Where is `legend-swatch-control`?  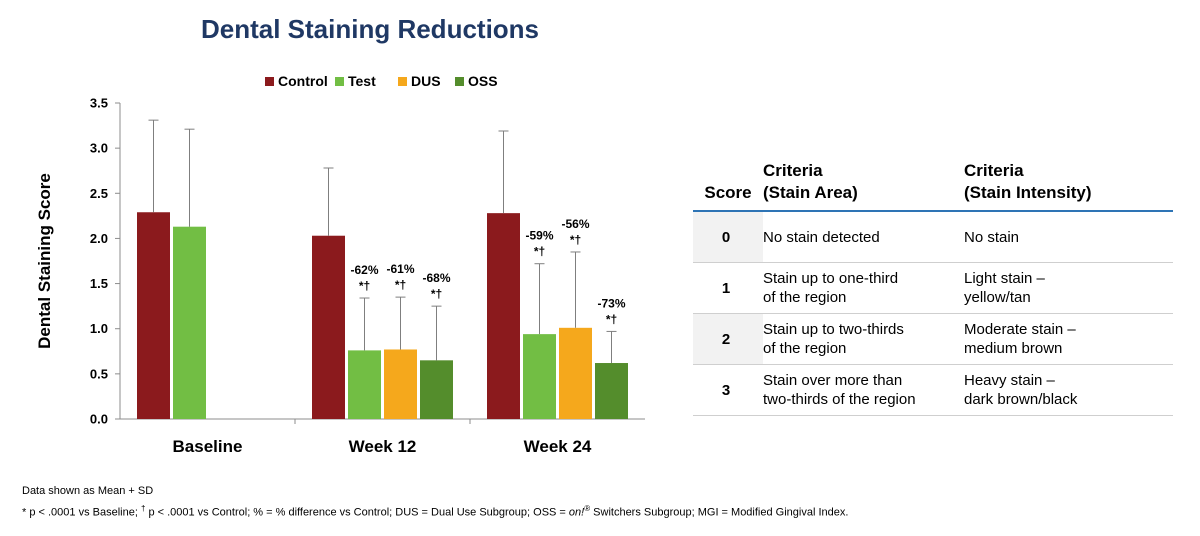 legend-swatch-control is located at coordinates (269, 81).